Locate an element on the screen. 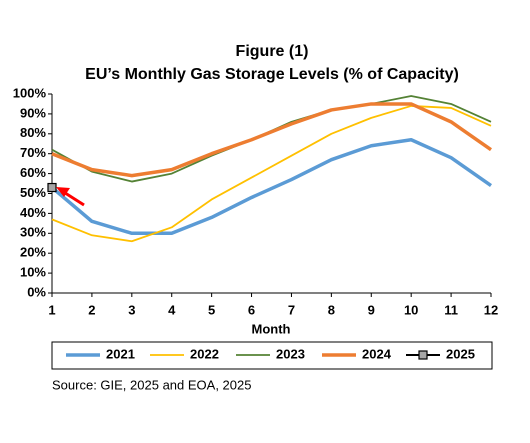 The image size is (530, 443). y-tick-label: 30% is located at coordinates (33, 232).